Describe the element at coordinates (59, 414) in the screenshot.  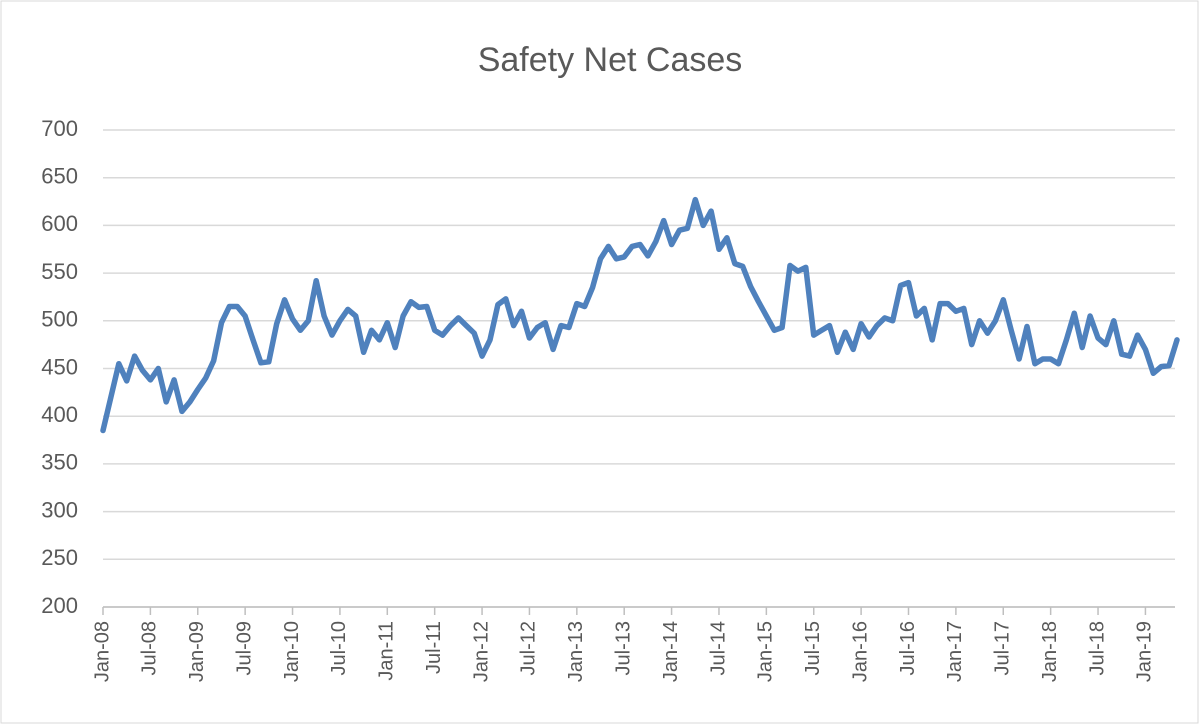
I see `y-tick-label: 400` at that location.